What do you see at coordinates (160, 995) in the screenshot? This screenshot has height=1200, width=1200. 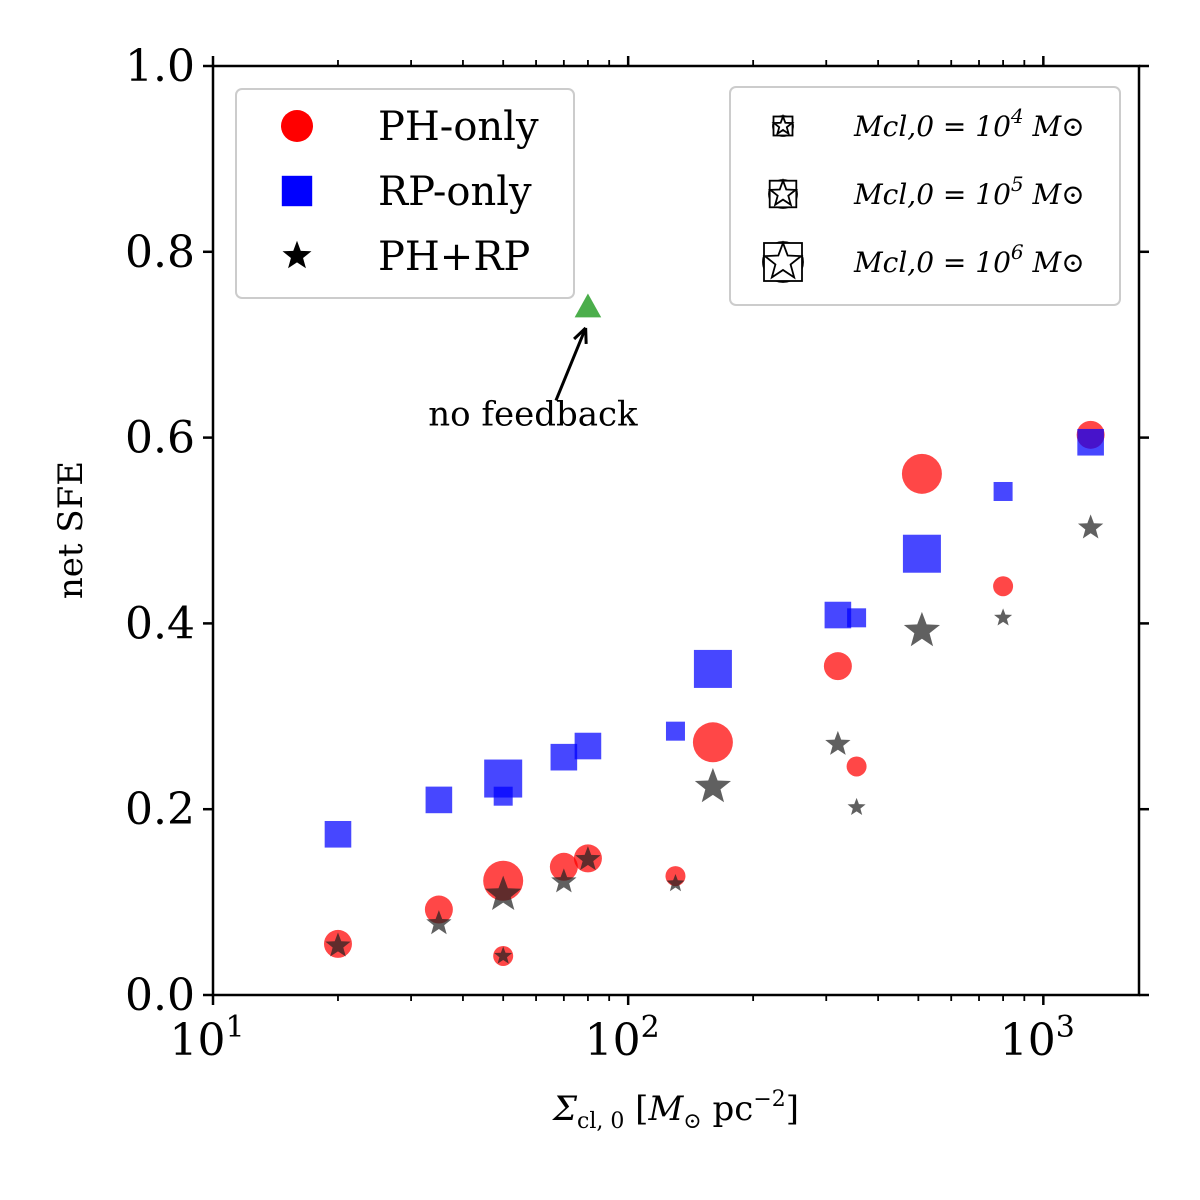 I see `y-tick-label: 0.0` at bounding box center [160, 995].